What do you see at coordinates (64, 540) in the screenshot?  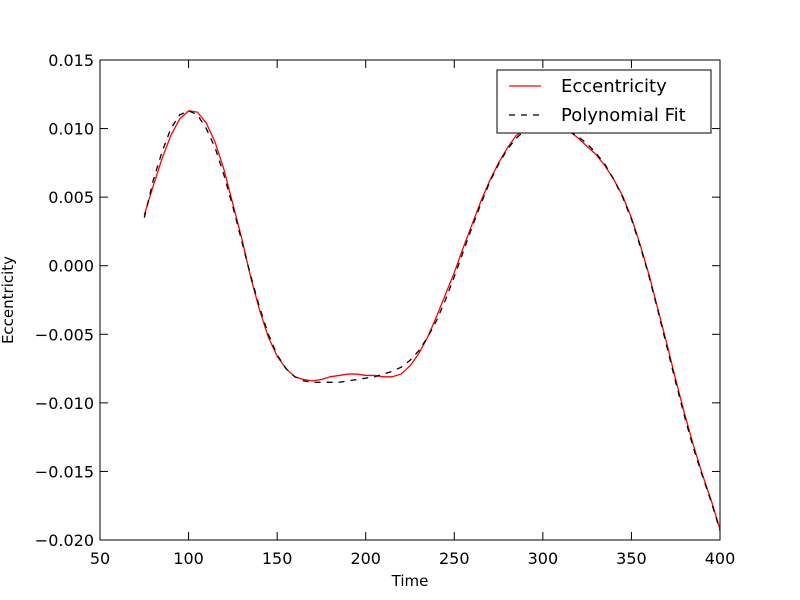 I see `y-tick-label: −0.020` at bounding box center [64, 540].